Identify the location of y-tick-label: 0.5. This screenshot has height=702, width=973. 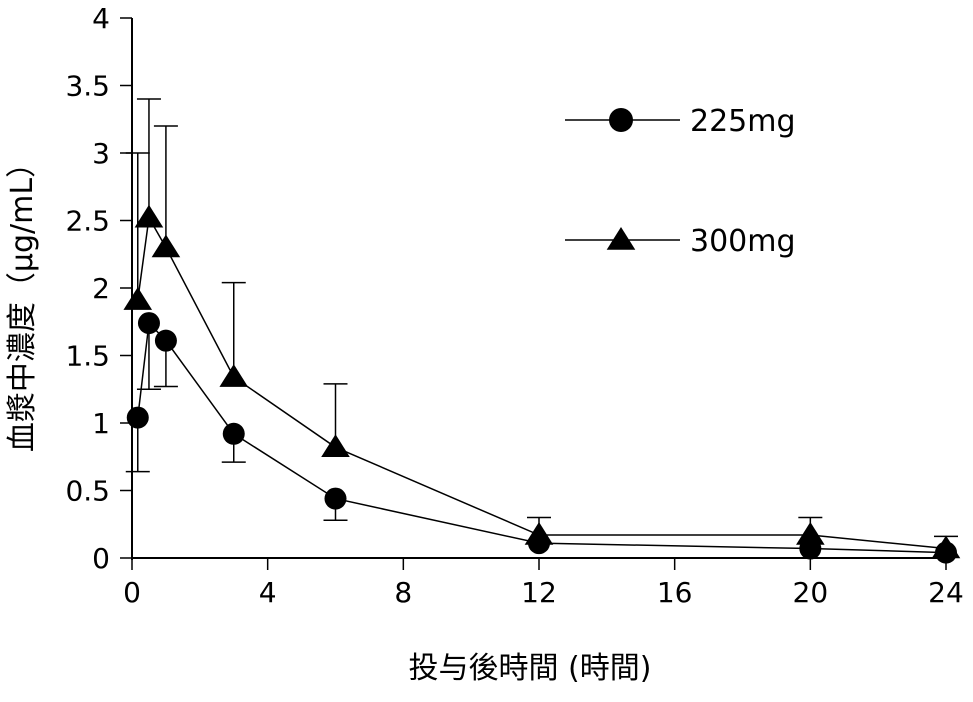
(87, 491).